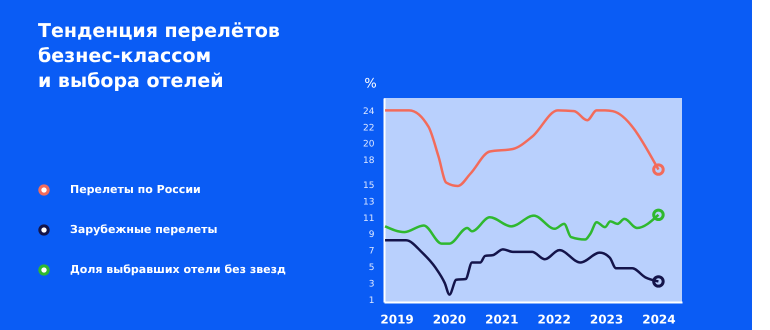 This screenshot has width=770, height=330. Describe the element at coordinates (178, 269) in the screenshot. I see `legend-label: Доля выбравших отели без звезд` at that location.